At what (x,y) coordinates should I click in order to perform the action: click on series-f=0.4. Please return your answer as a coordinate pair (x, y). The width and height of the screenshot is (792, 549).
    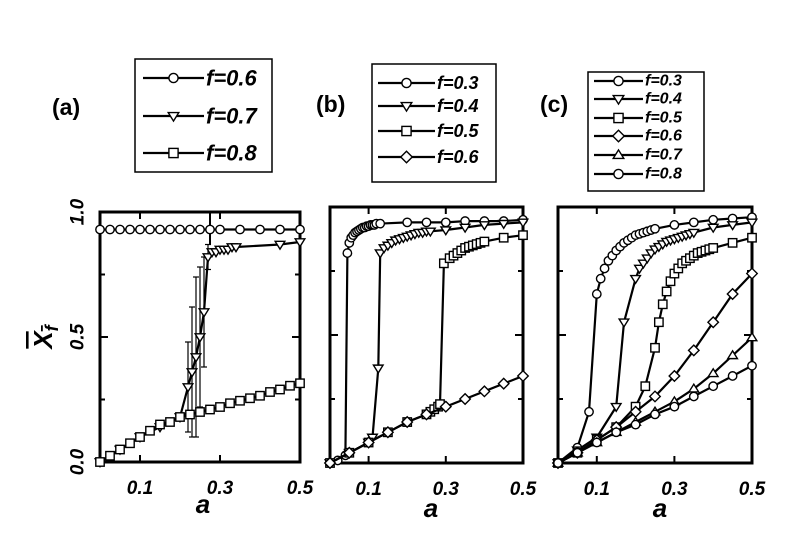
    Looking at the image, I should click on (426, 343).